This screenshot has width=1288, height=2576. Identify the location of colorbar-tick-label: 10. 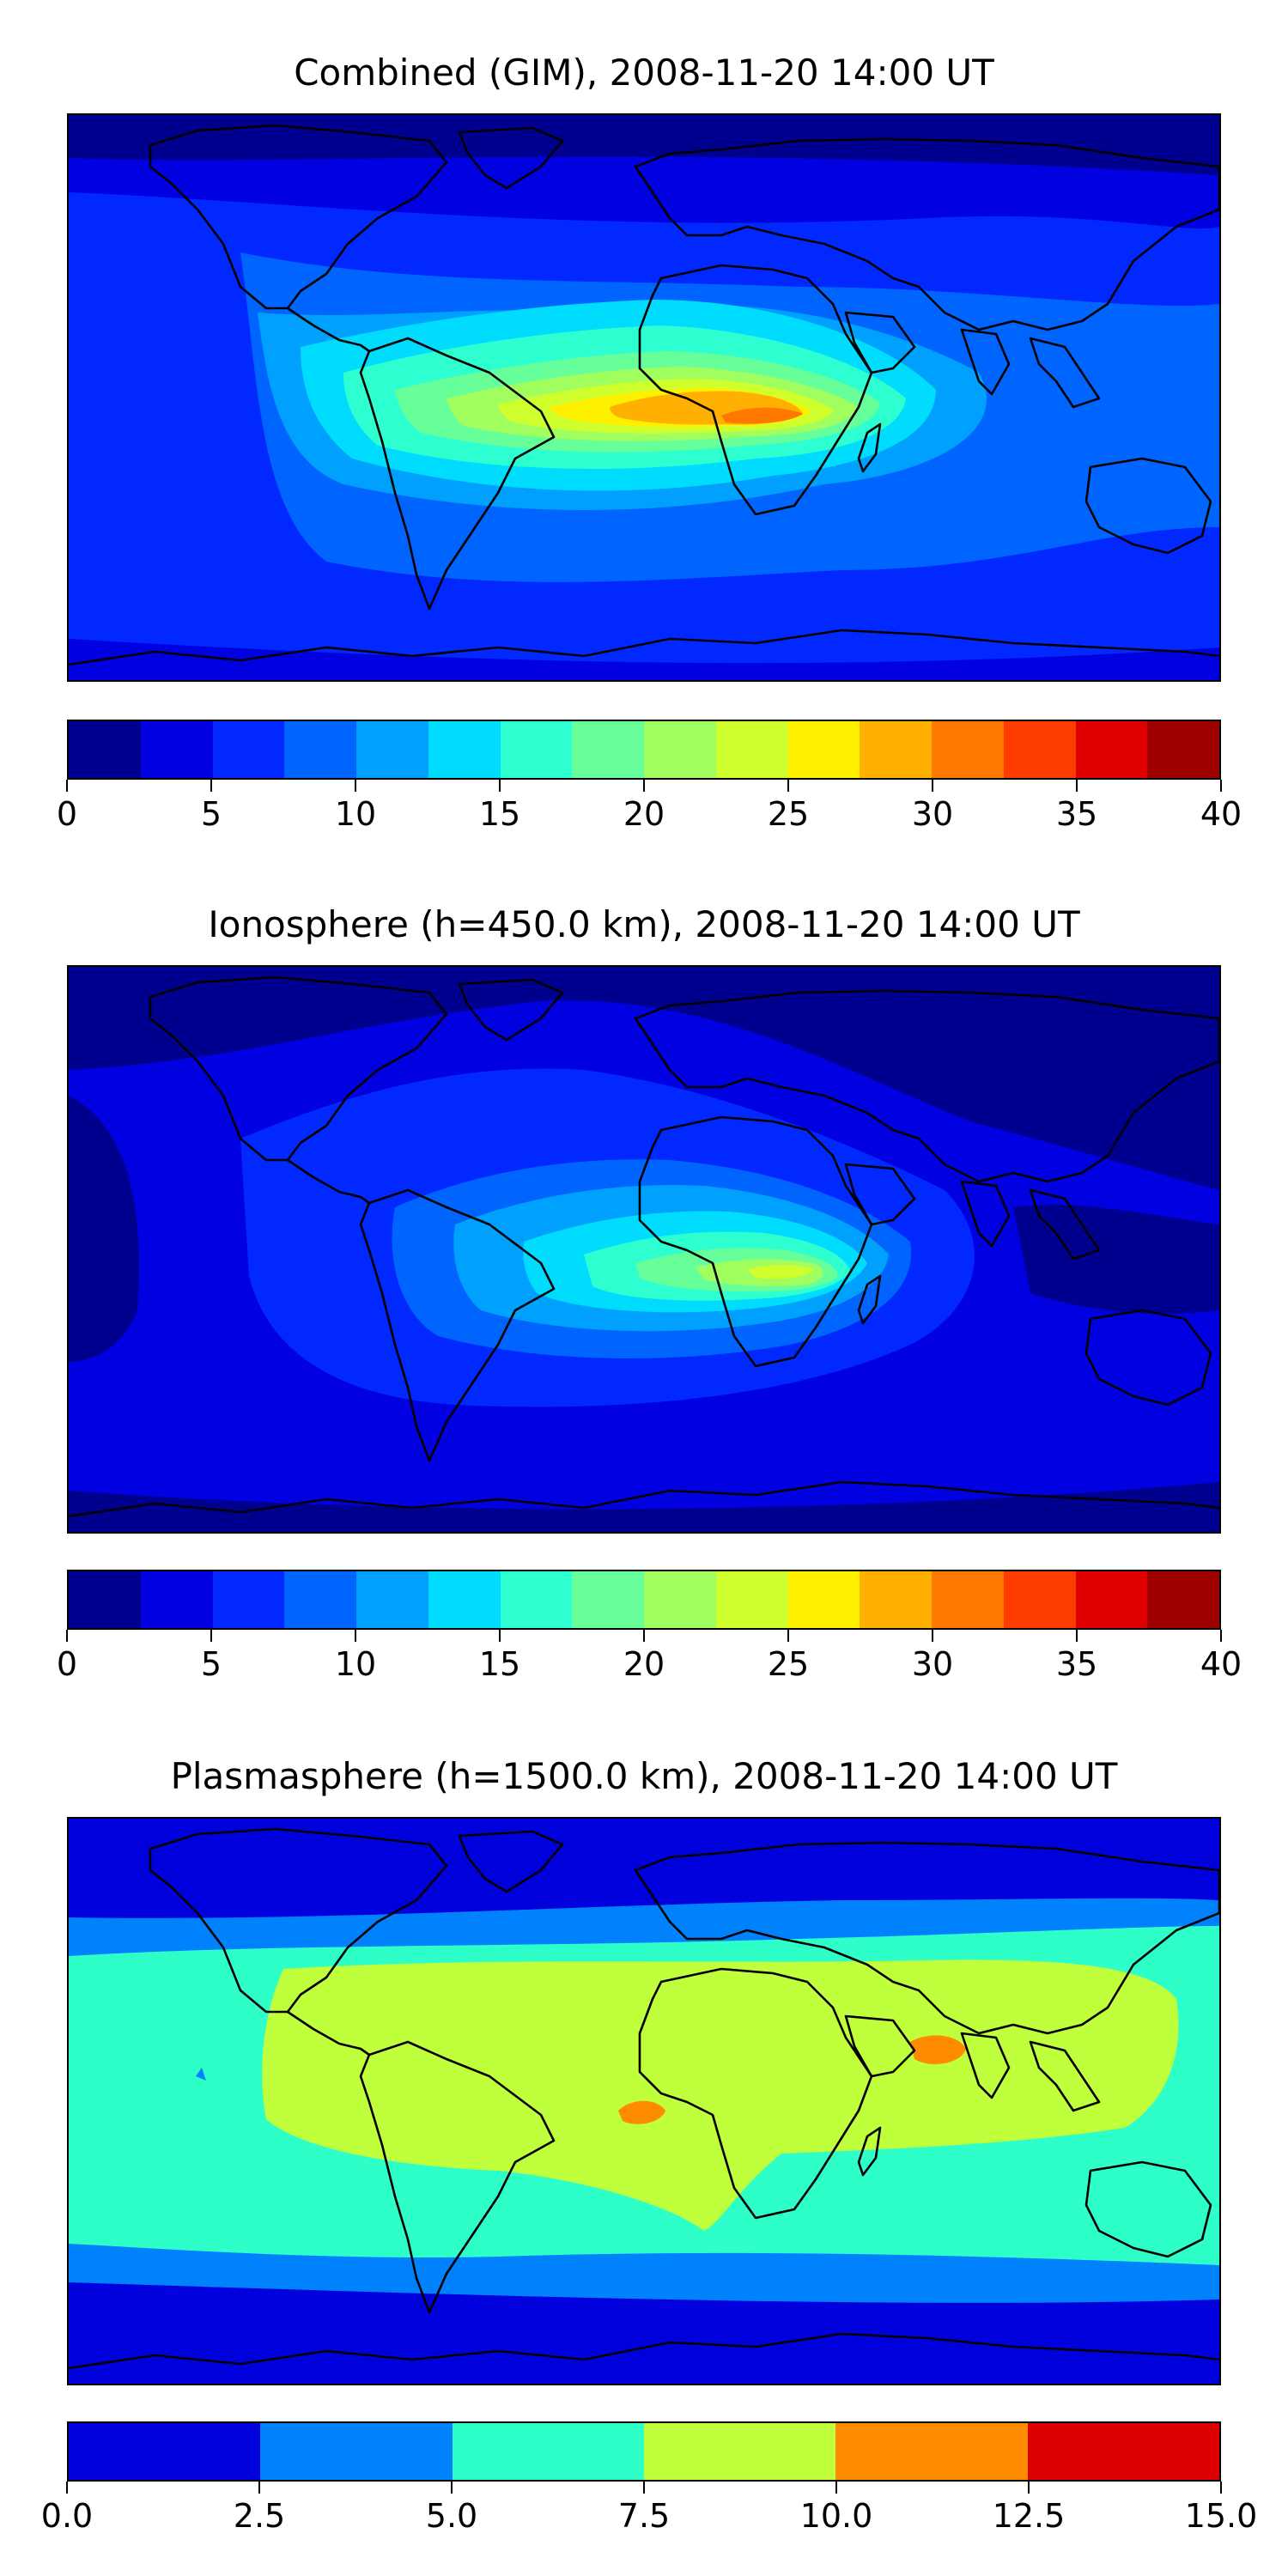
(355, 814).